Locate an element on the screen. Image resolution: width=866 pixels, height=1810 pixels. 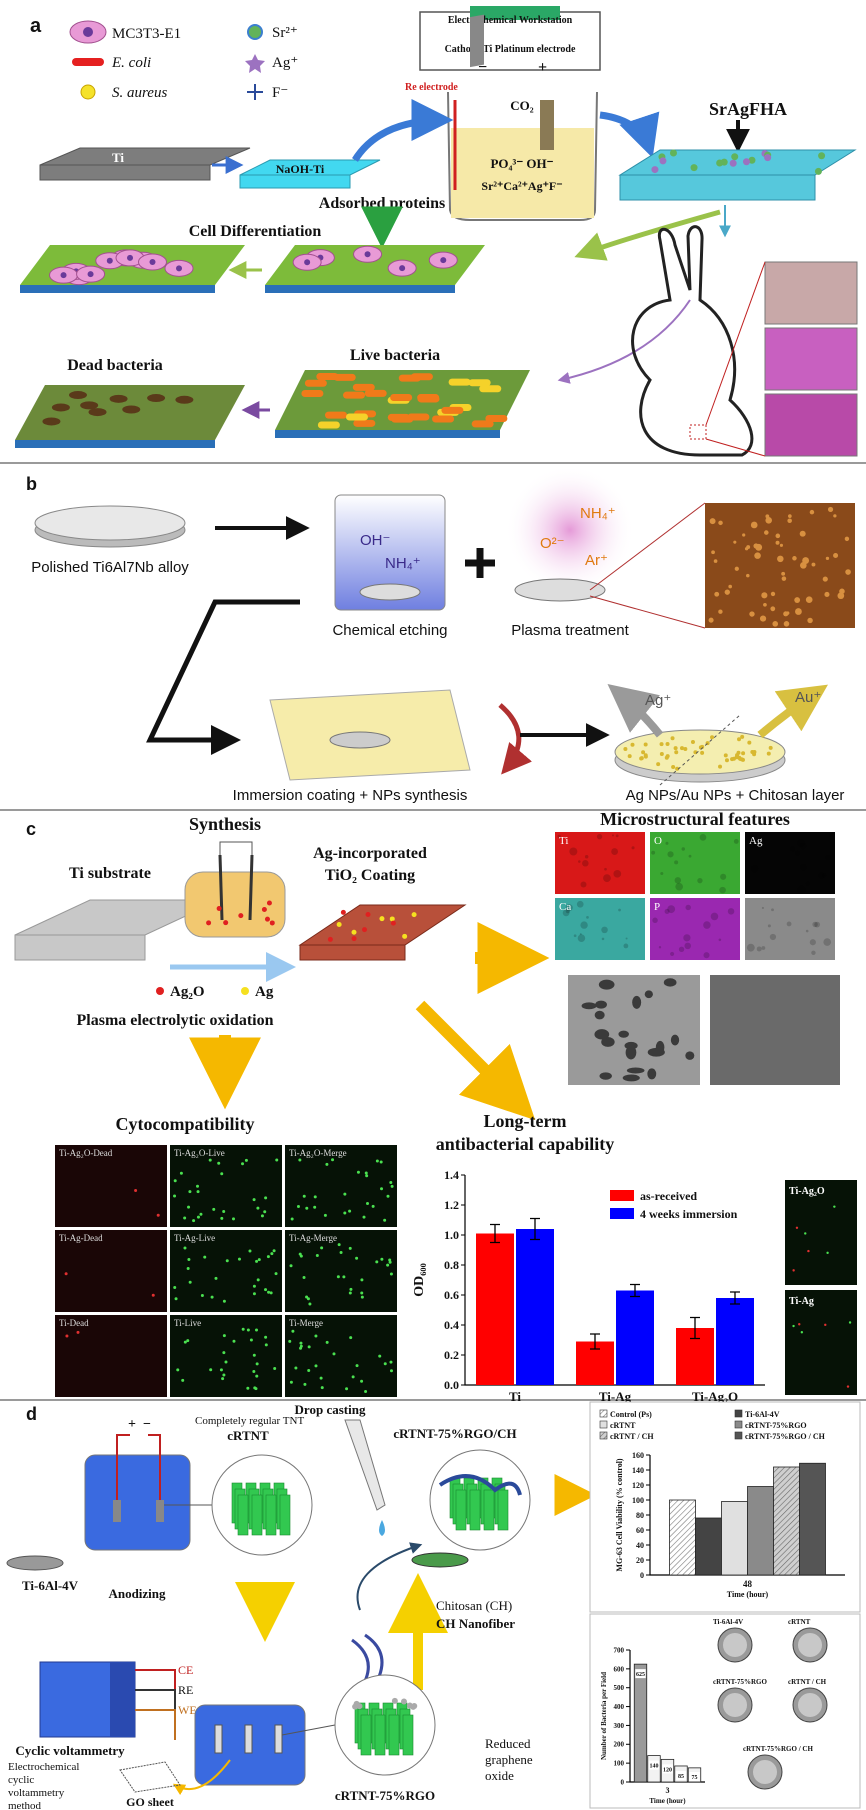
y-tick-label: 0.6 is located at coordinates (451, 1295).